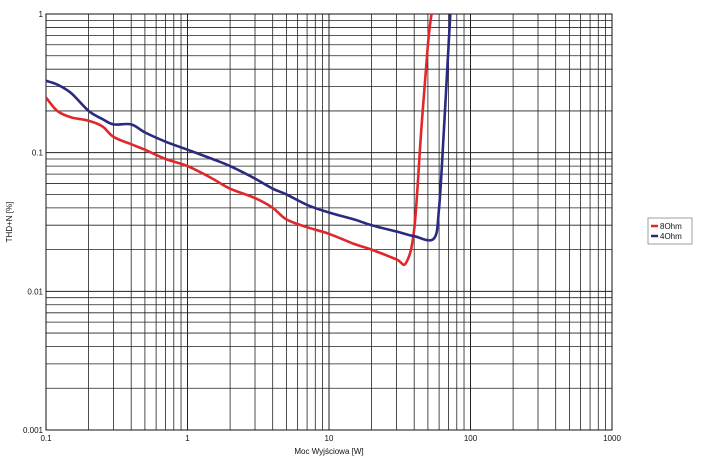  Describe the element at coordinates (328, 451) in the screenshot. I see `x-axis-label: Moc Wyjściowa [W]` at that location.